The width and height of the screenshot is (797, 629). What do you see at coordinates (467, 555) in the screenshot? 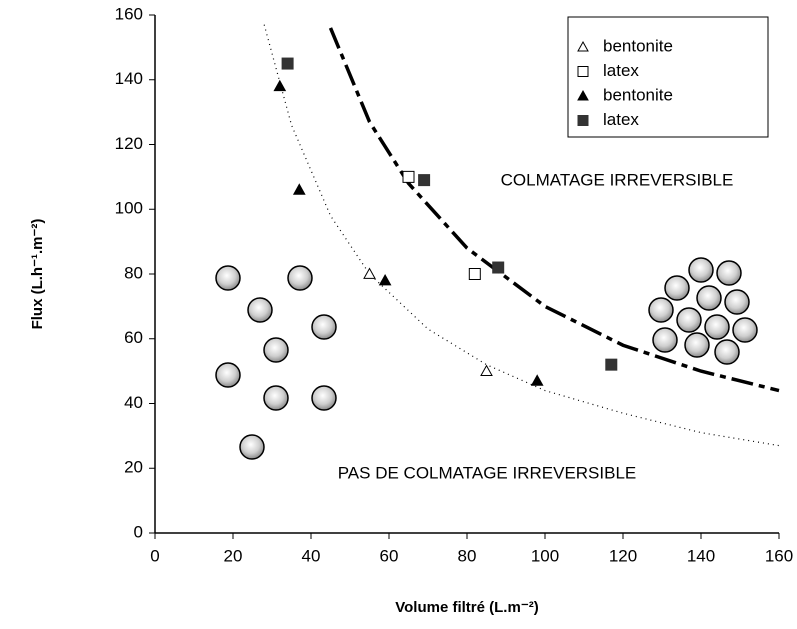
I see `x-tick-label: 80` at bounding box center [467, 555].